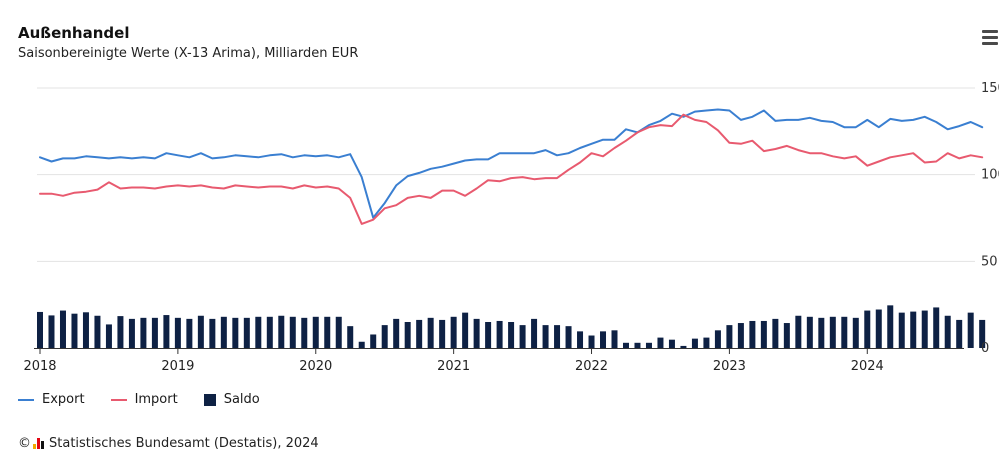  What do you see at coordinates (990, 38) in the screenshot?
I see `chart-menu-button` at bounding box center [990, 38].